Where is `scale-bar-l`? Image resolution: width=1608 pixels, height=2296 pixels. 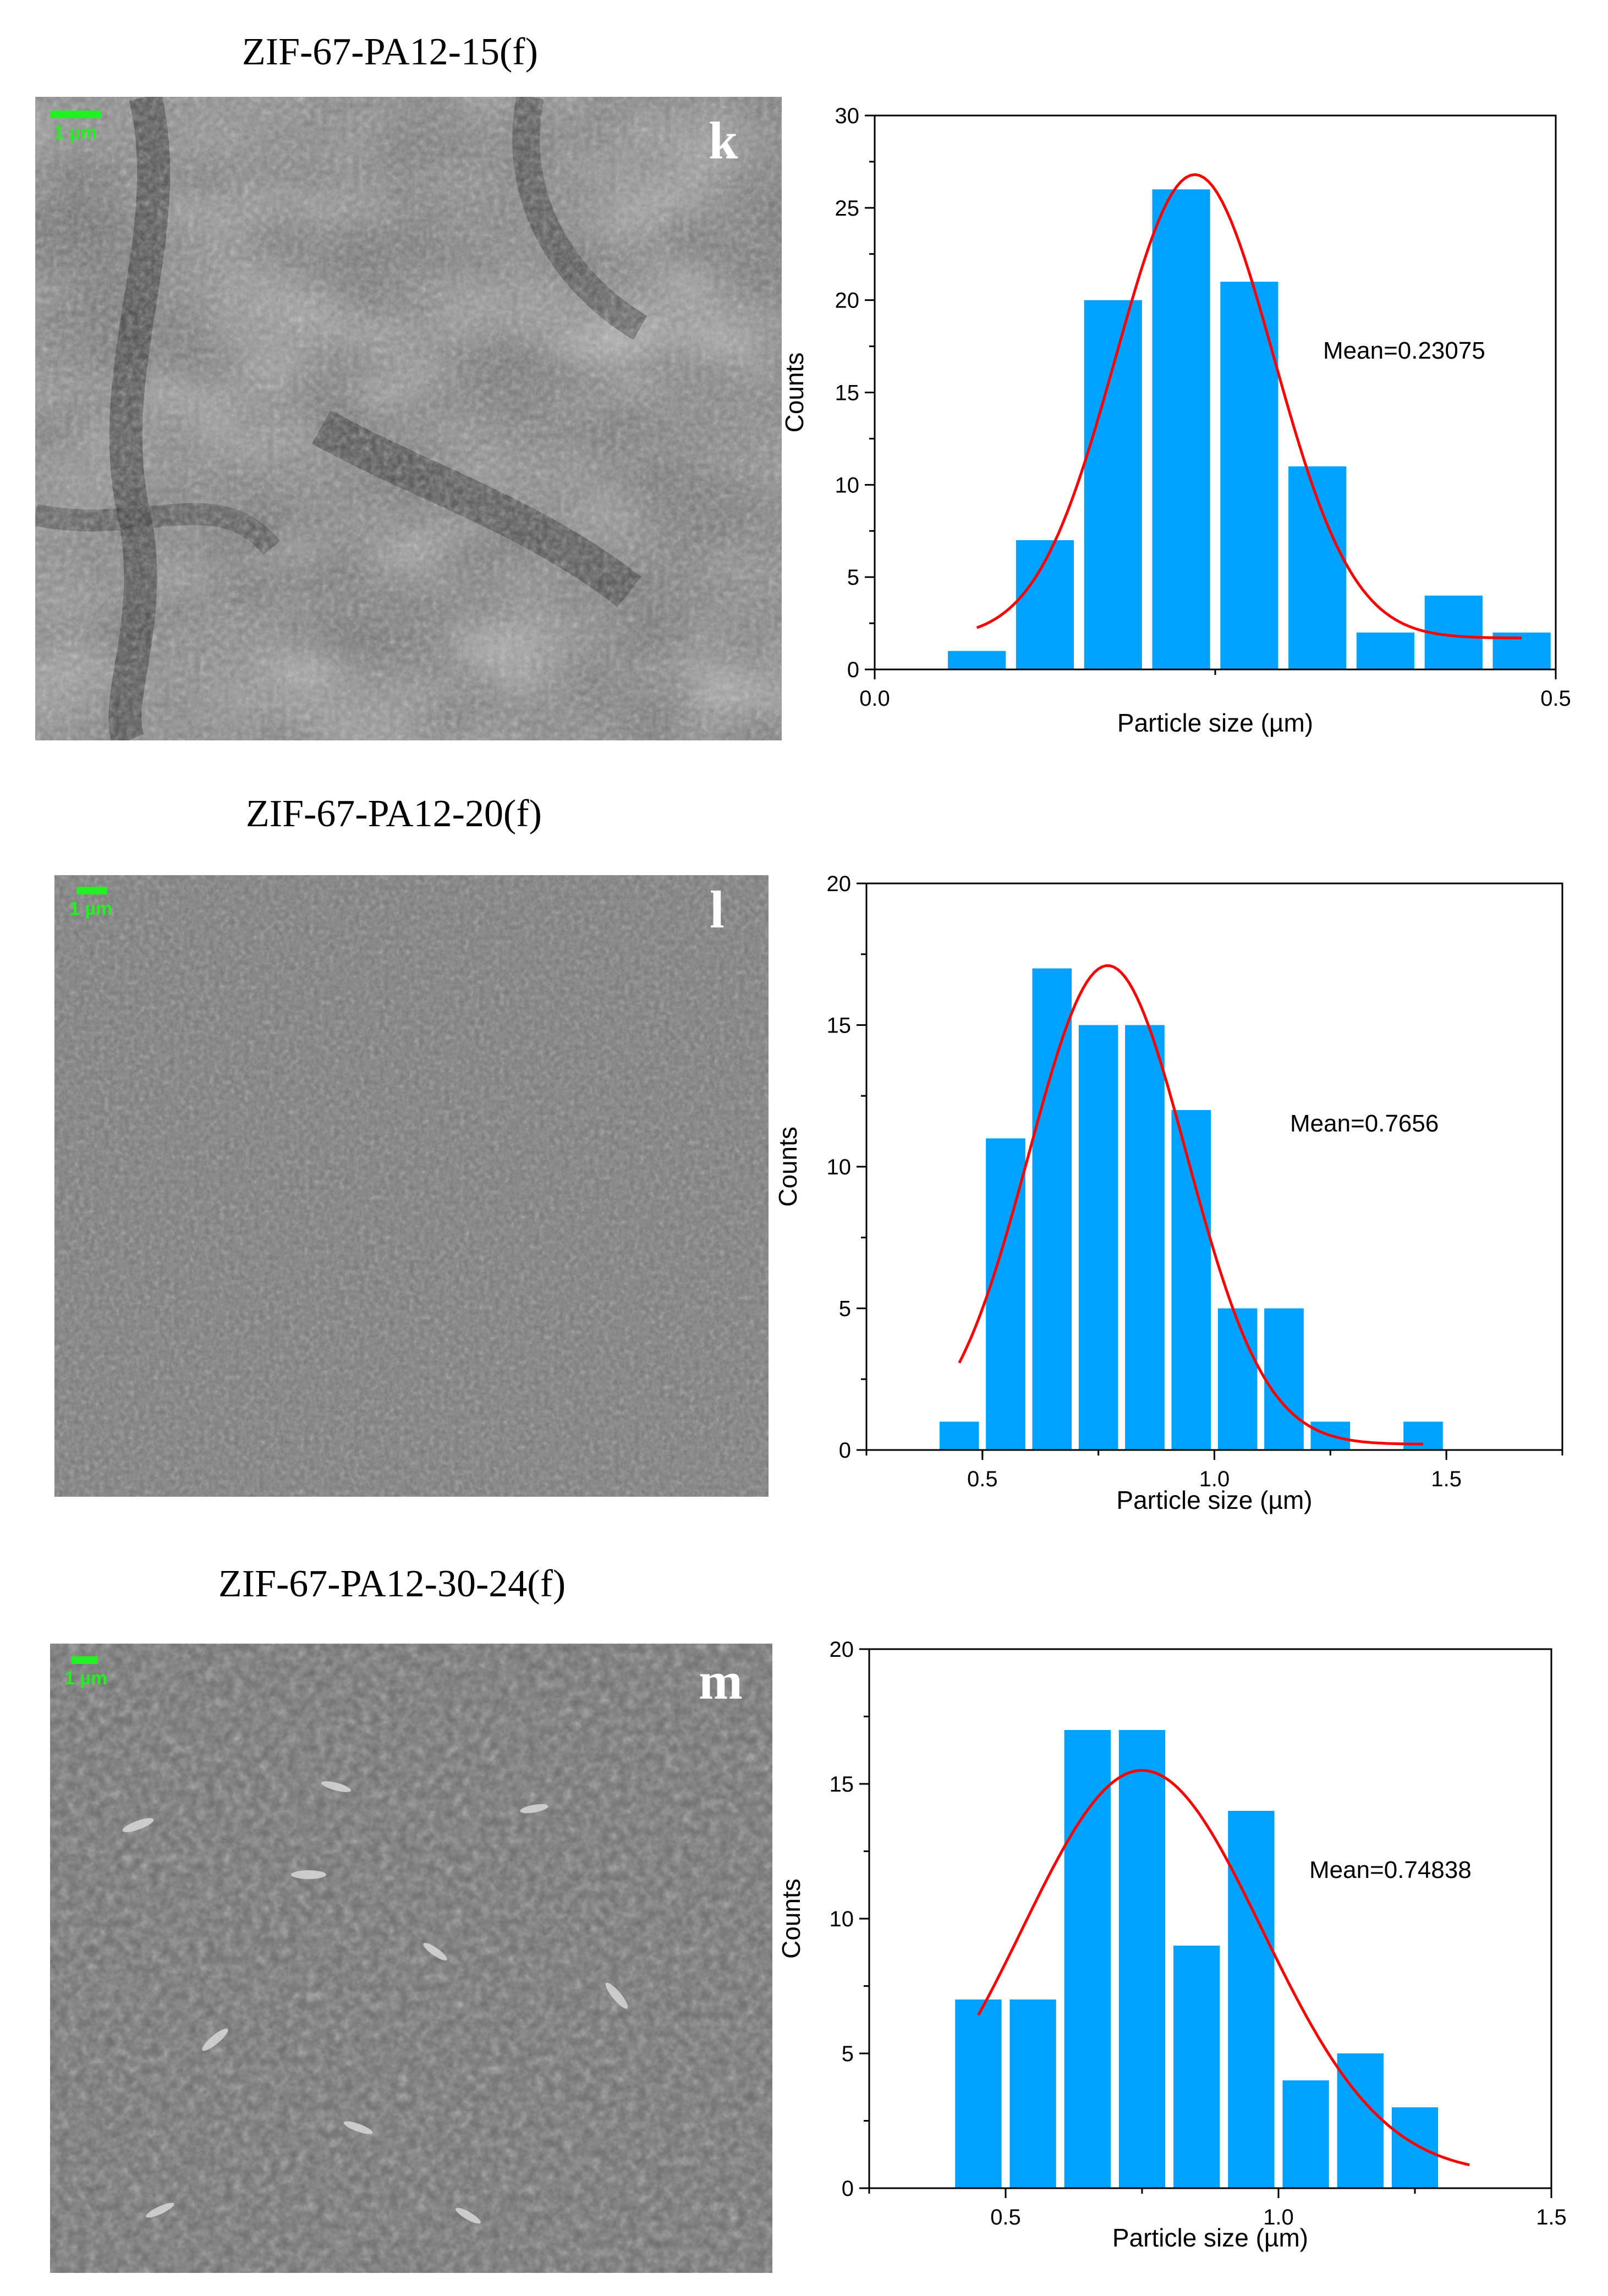 scale-bar-l is located at coordinates (91, 890).